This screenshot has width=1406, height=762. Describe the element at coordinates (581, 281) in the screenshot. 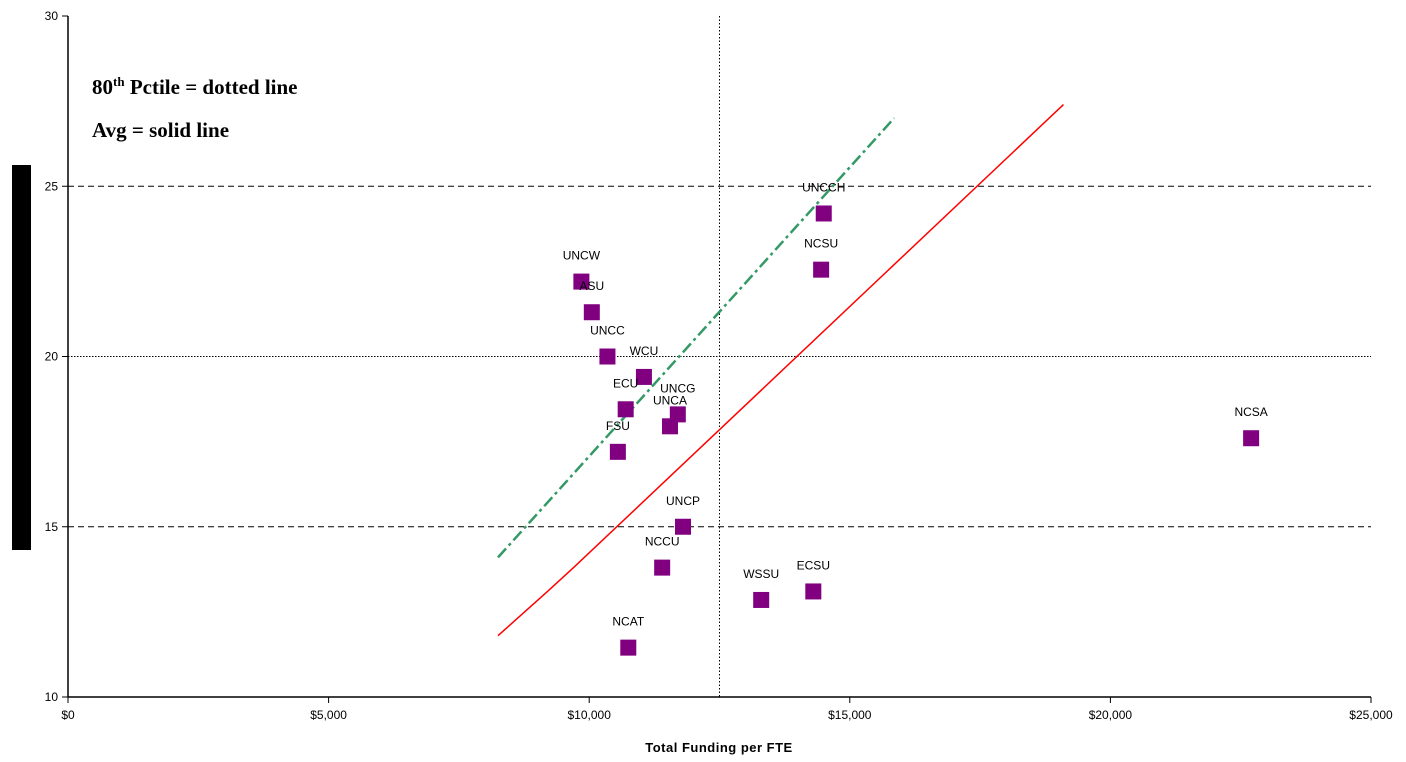

I see `point-uncw` at that location.